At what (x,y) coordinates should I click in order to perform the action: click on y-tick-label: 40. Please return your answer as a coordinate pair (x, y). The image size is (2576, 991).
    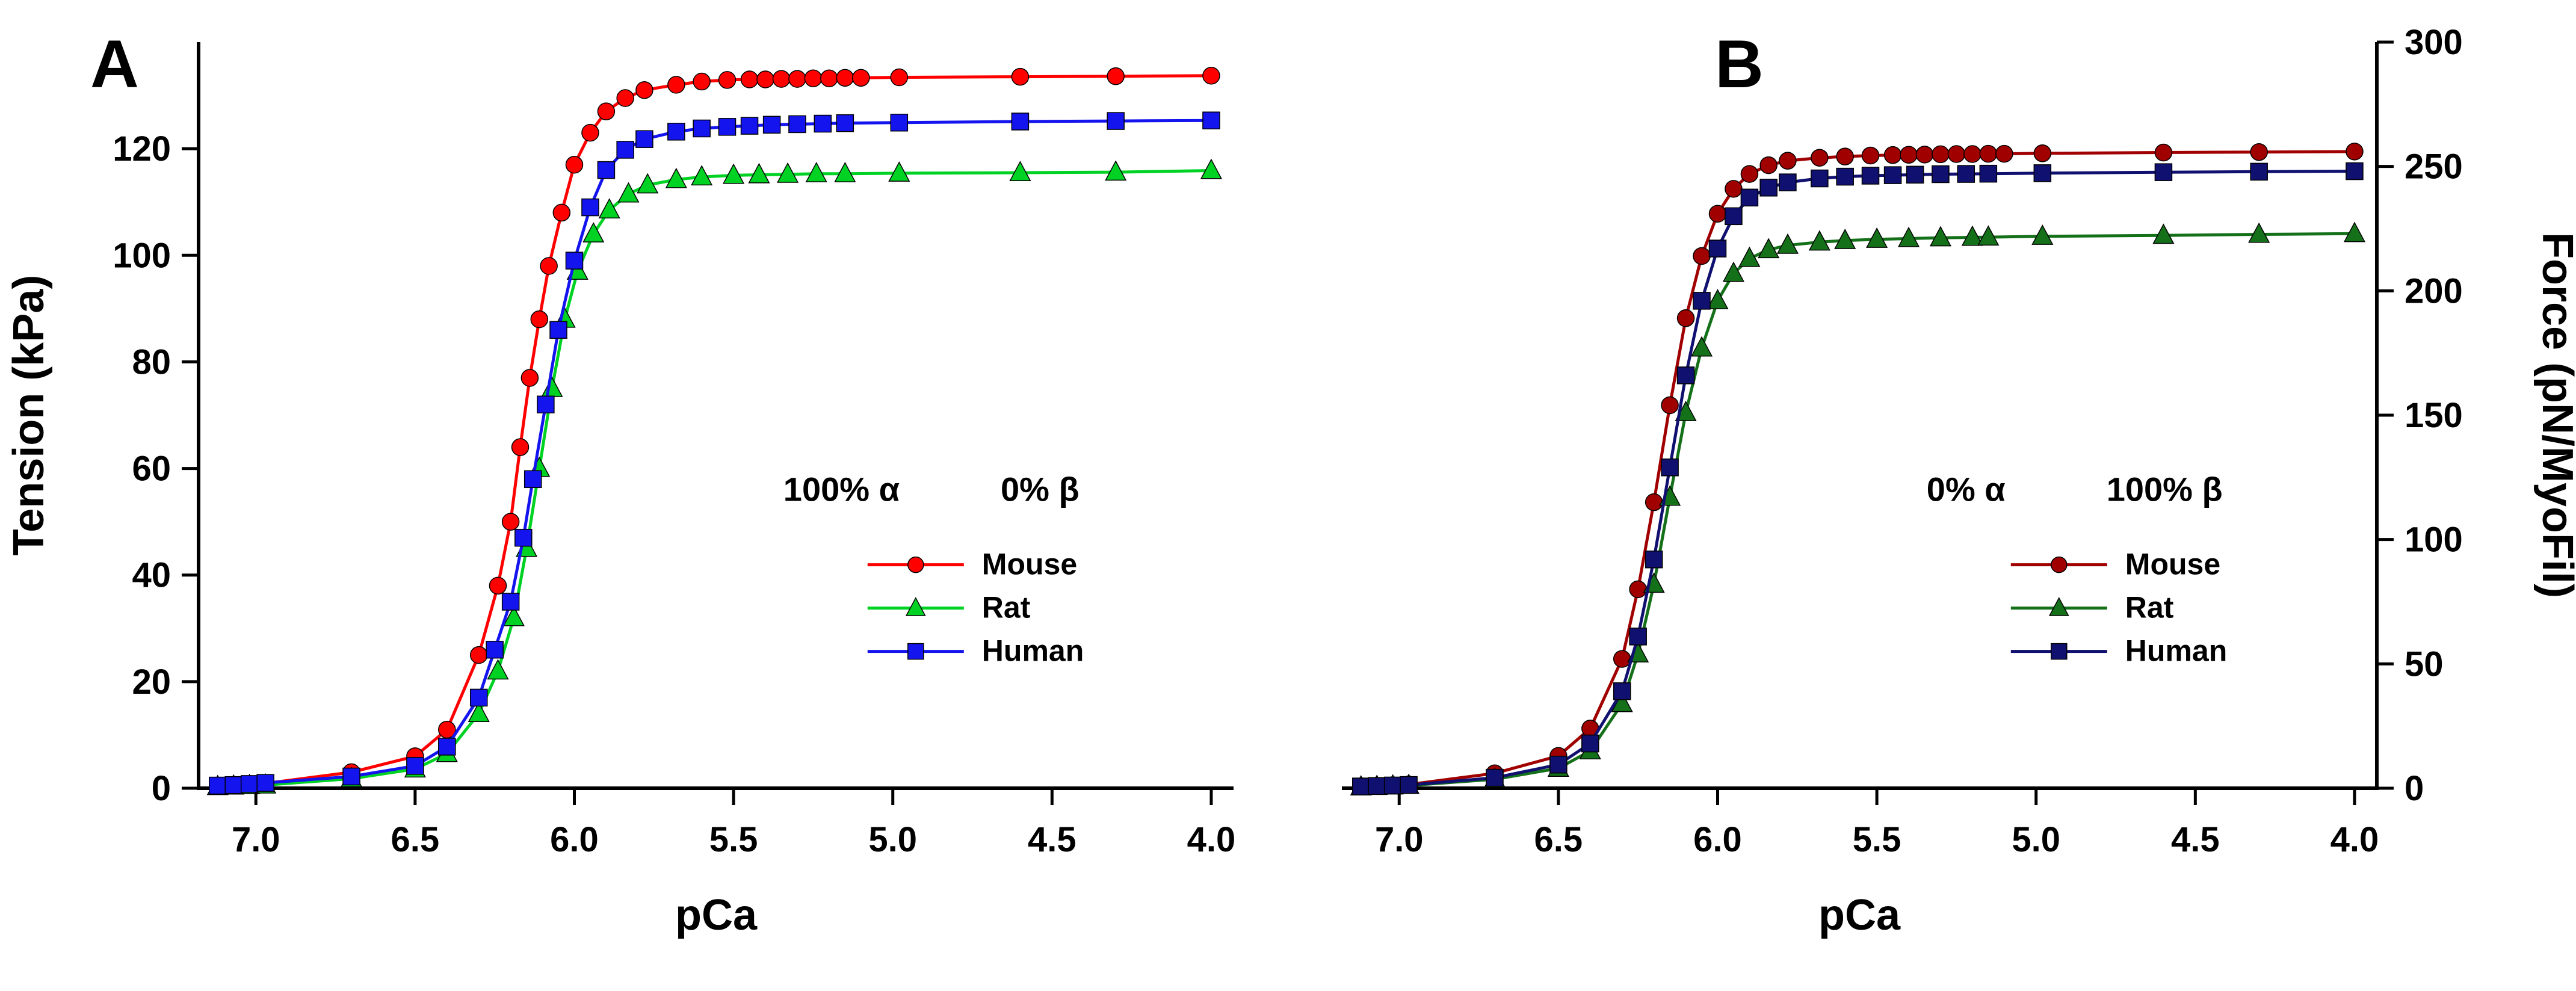
    Looking at the image, I should click on (151, 575).